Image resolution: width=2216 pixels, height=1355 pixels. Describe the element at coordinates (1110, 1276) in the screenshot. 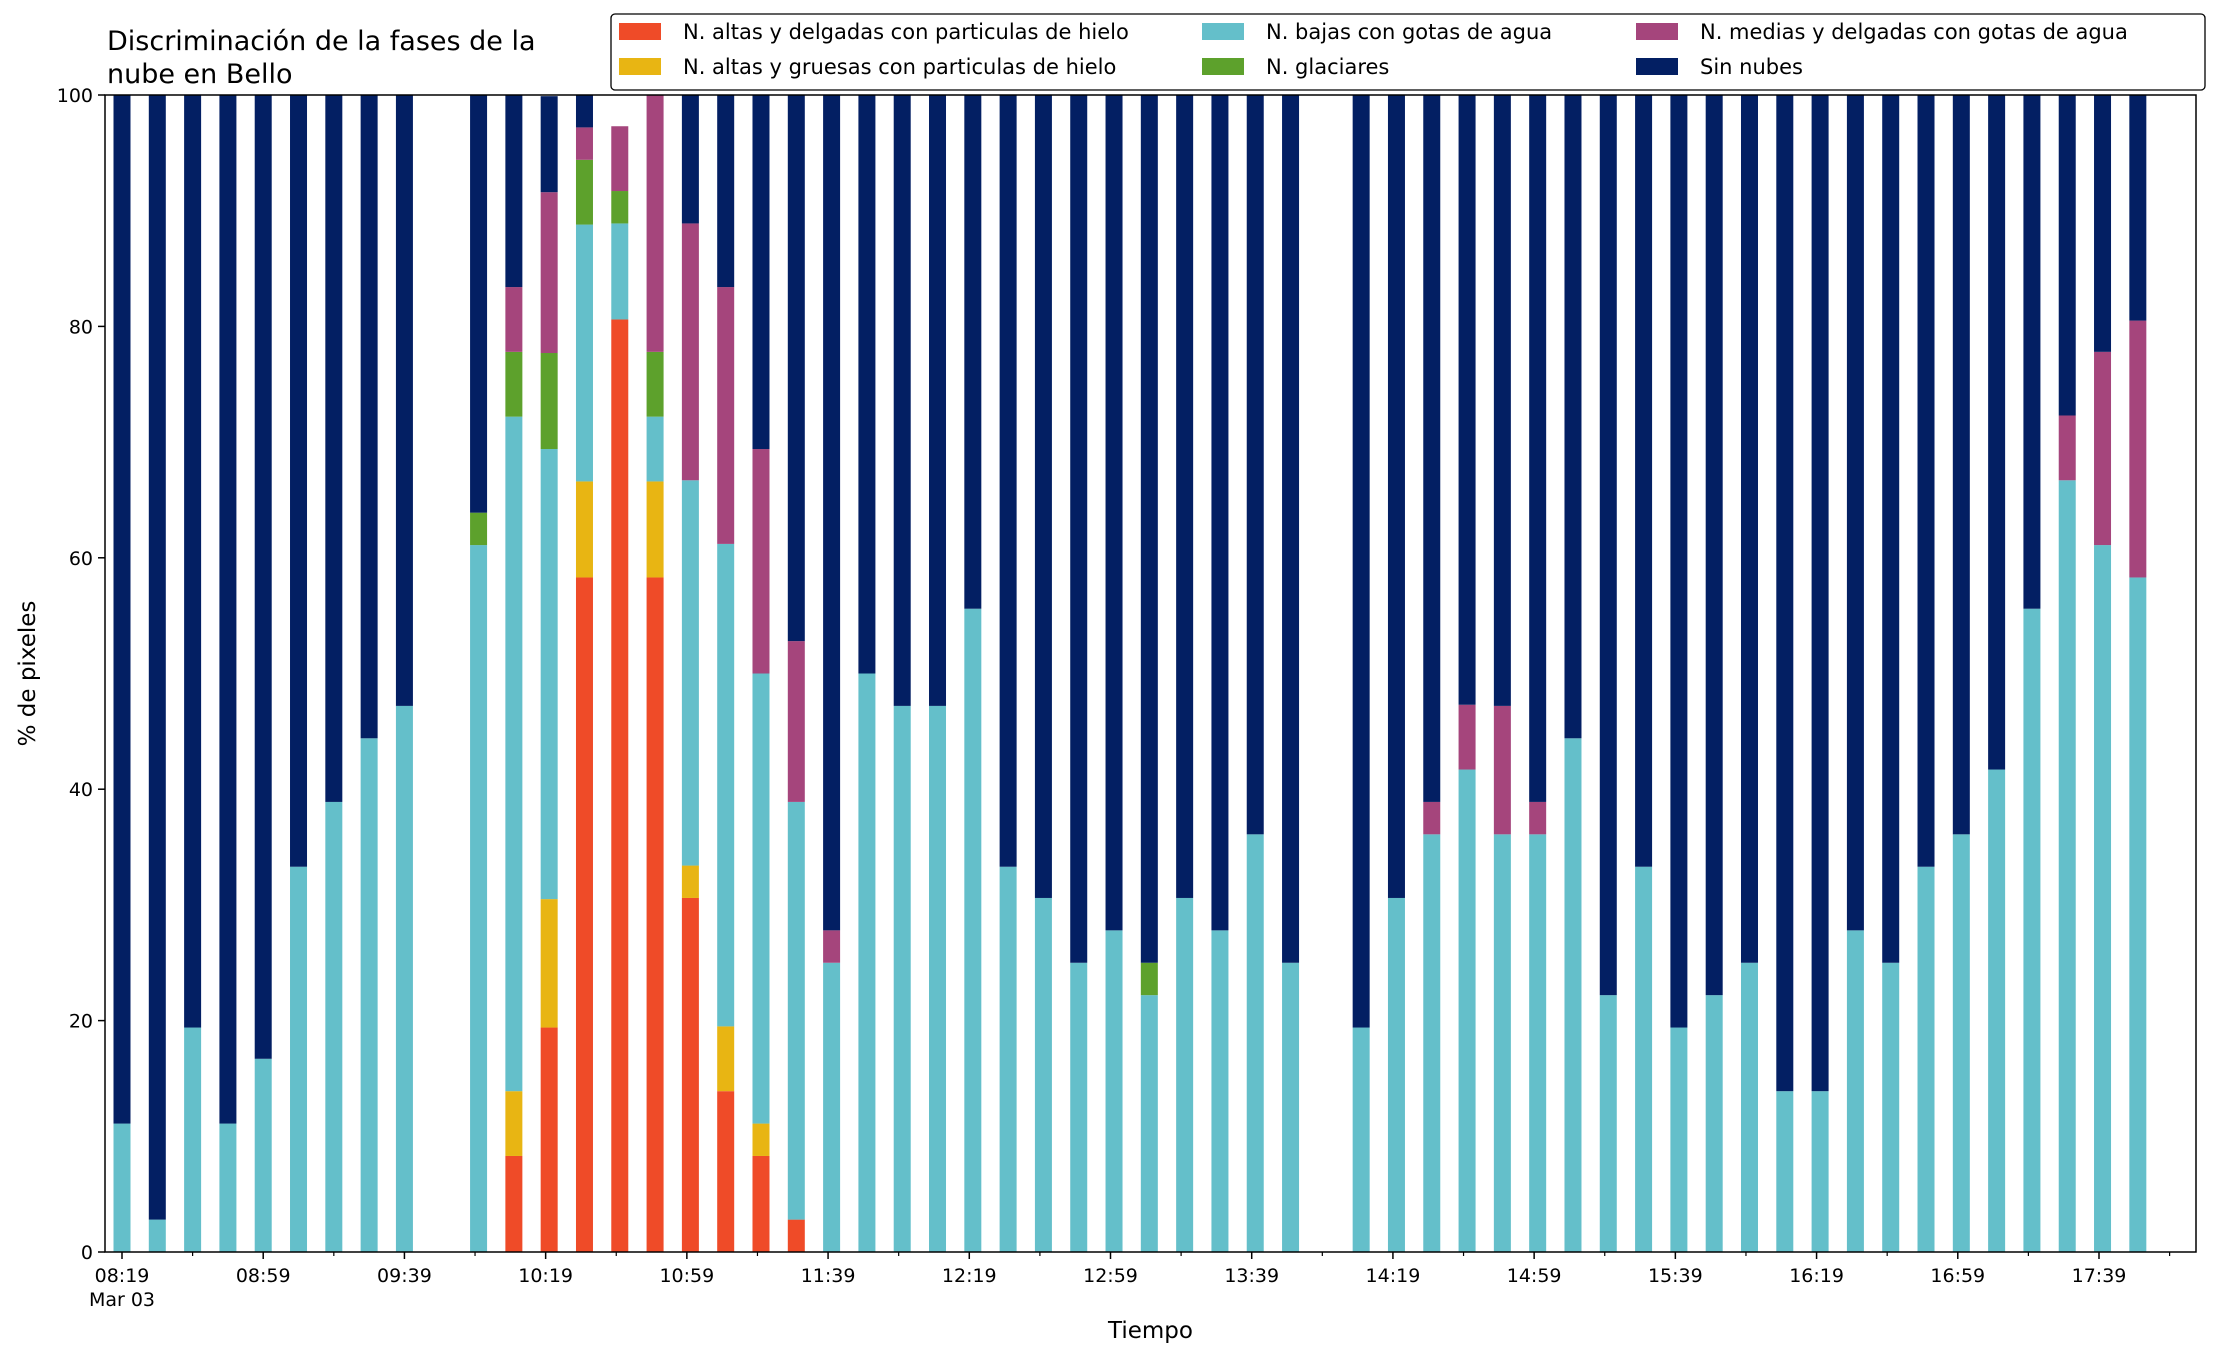

I see `x-tick-label: 12:59` at that location.